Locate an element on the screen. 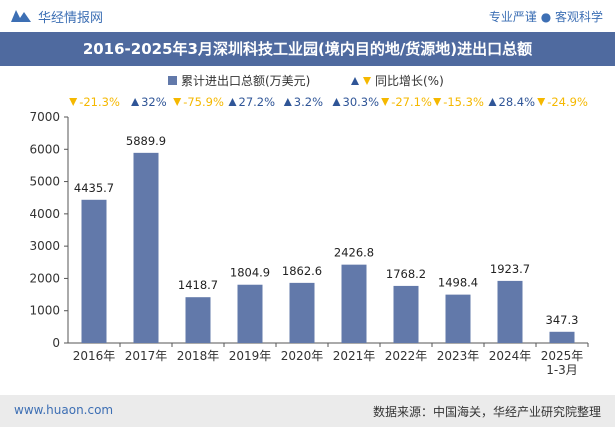 This screenshot has height=427, width=615. bar-value-label: 1804.9 is located at coordinates (250, 273).